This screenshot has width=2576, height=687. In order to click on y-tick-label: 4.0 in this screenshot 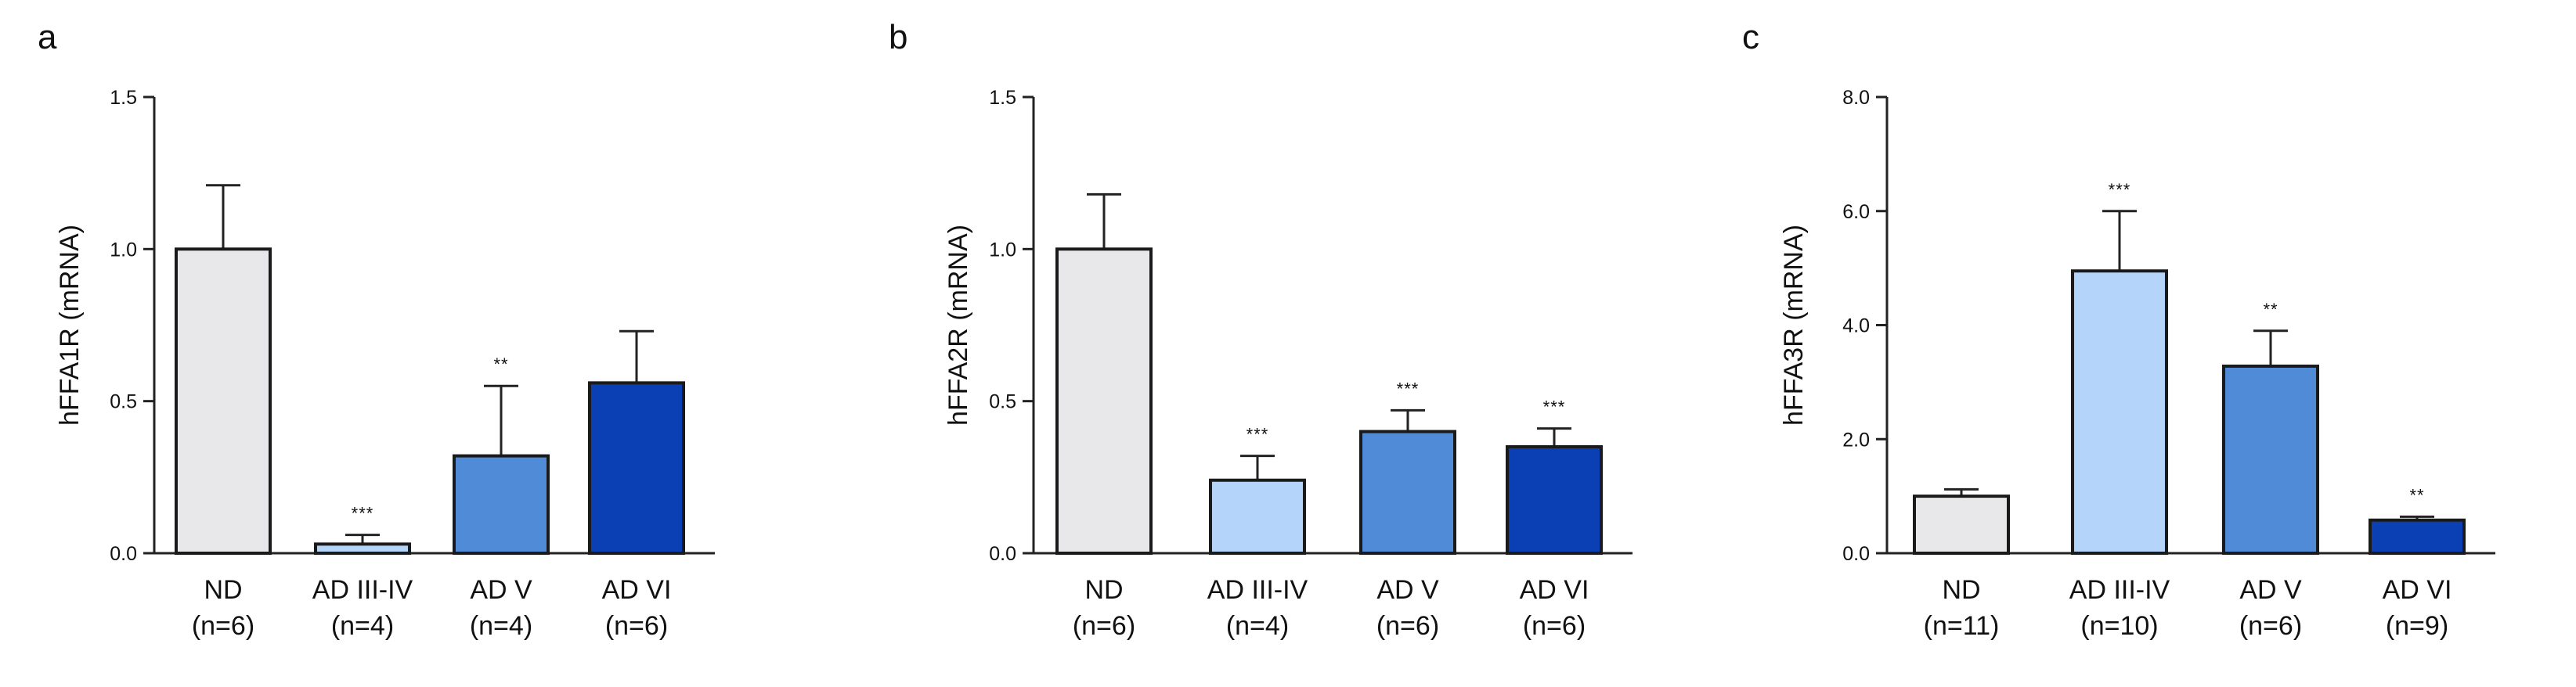, I will do `click(1856, 326)`.